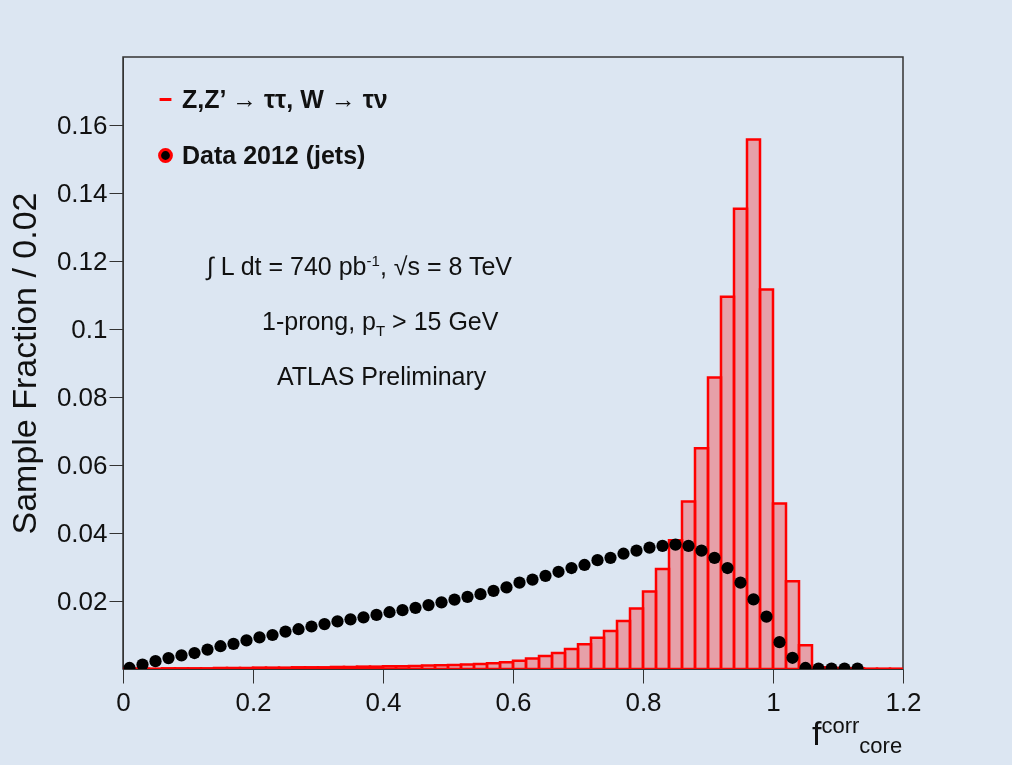 The width and height of the screenshot is (1012, 765). What do you see at coordinates (82, 600) in the screenshot?
I see `y-tick-label: 0.02` at bounding box center [82, 600].